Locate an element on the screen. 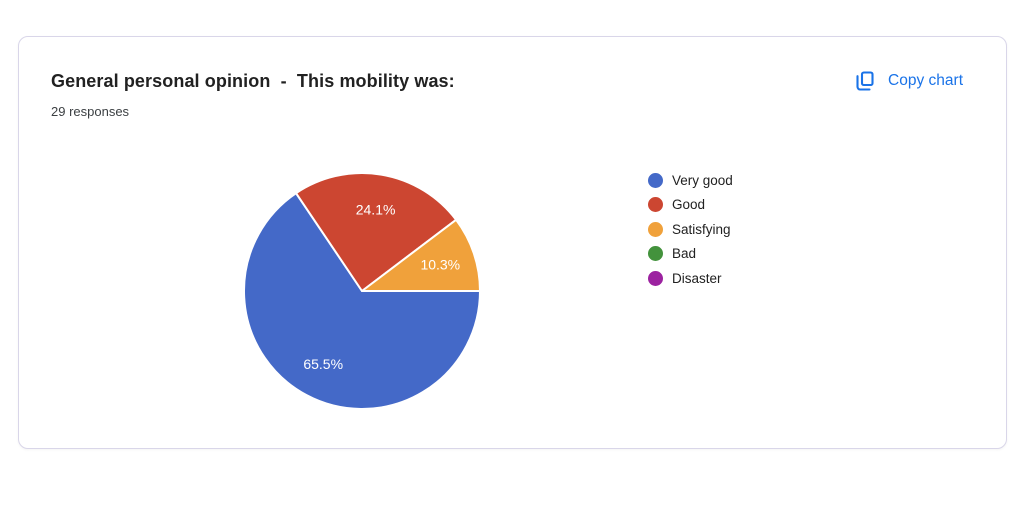 The image size is (1024, 517). pie-chart: 65.5% 24.1% 10.3% is located at coordinates (362, 291).